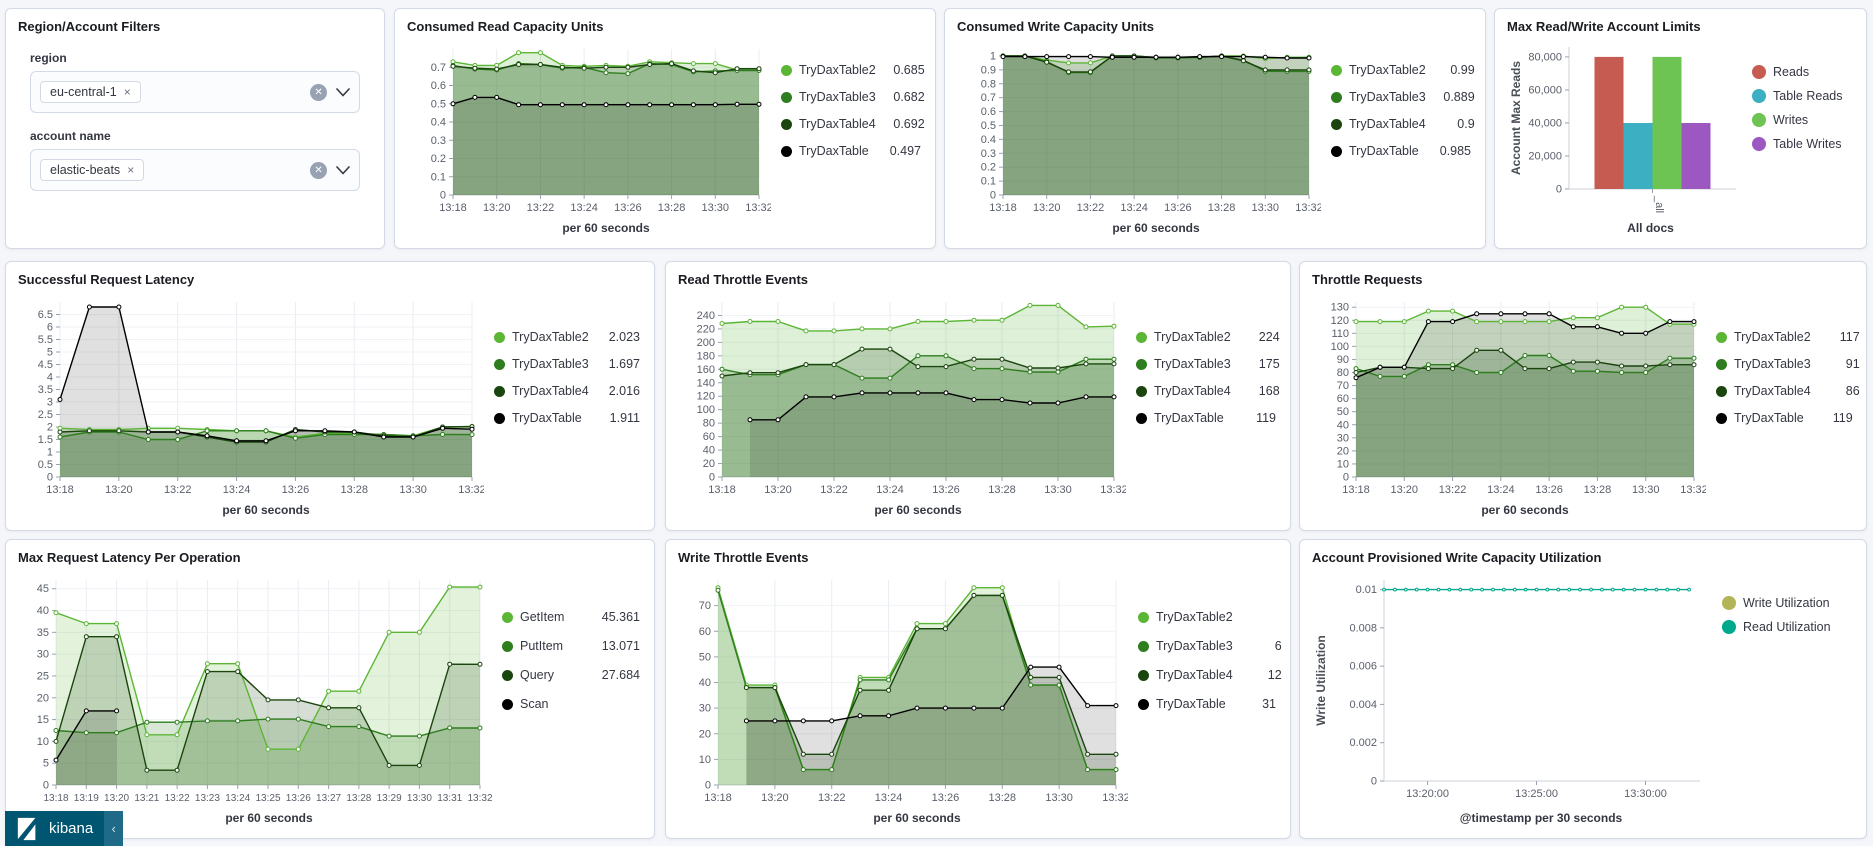 This screenshot has width=1873, height=846. What do you see at coordinates (571, 675) in the screenshot?
I see `legend-item: Query 27.684` at bounding box center [571, 675].